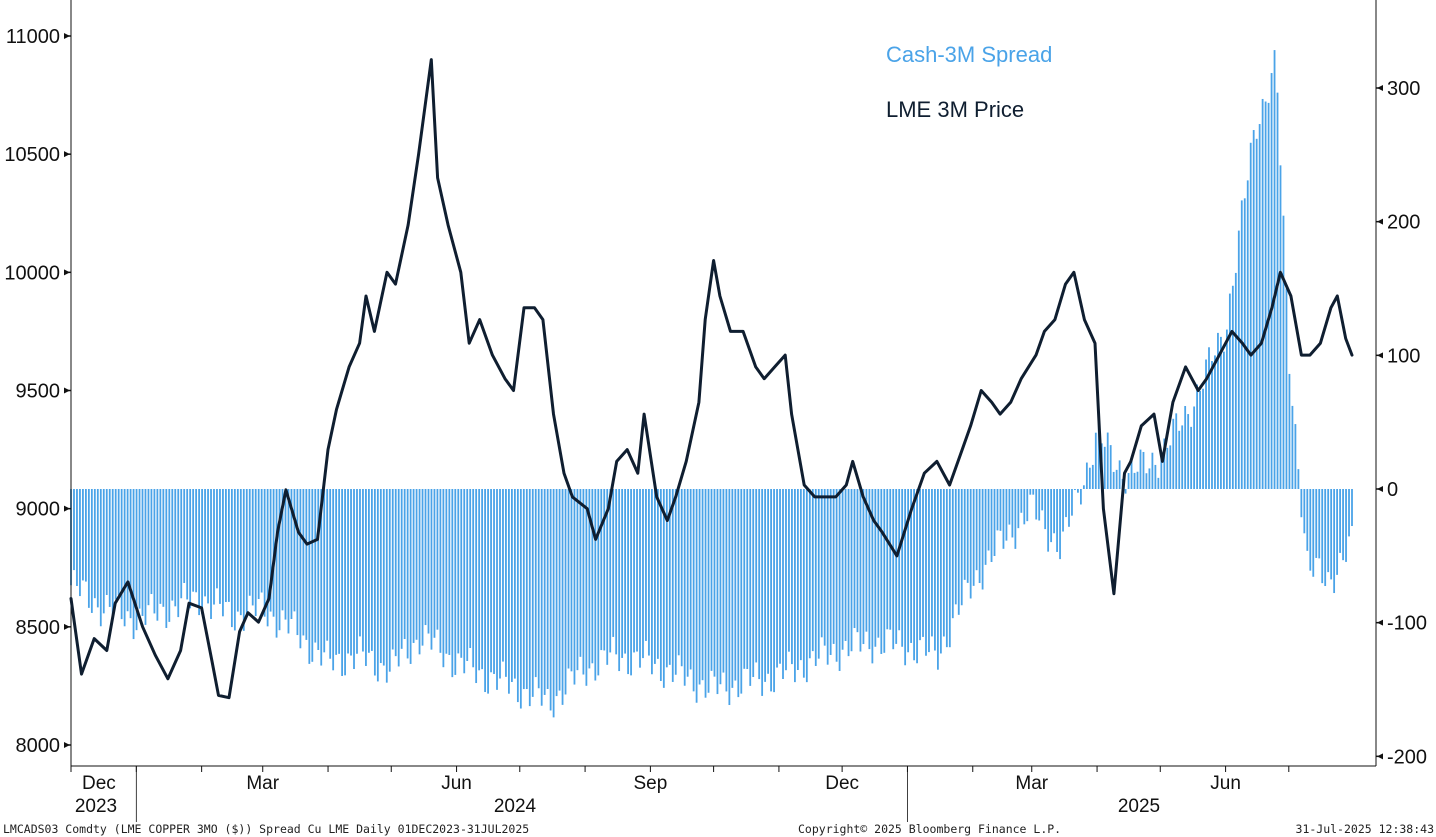 The height and width of the screenshot is (837, 1436). What do you see at coordinates (515, 806) in the screenshot?
I see `x-year-label: 2024` at bounding box center [515, 806].